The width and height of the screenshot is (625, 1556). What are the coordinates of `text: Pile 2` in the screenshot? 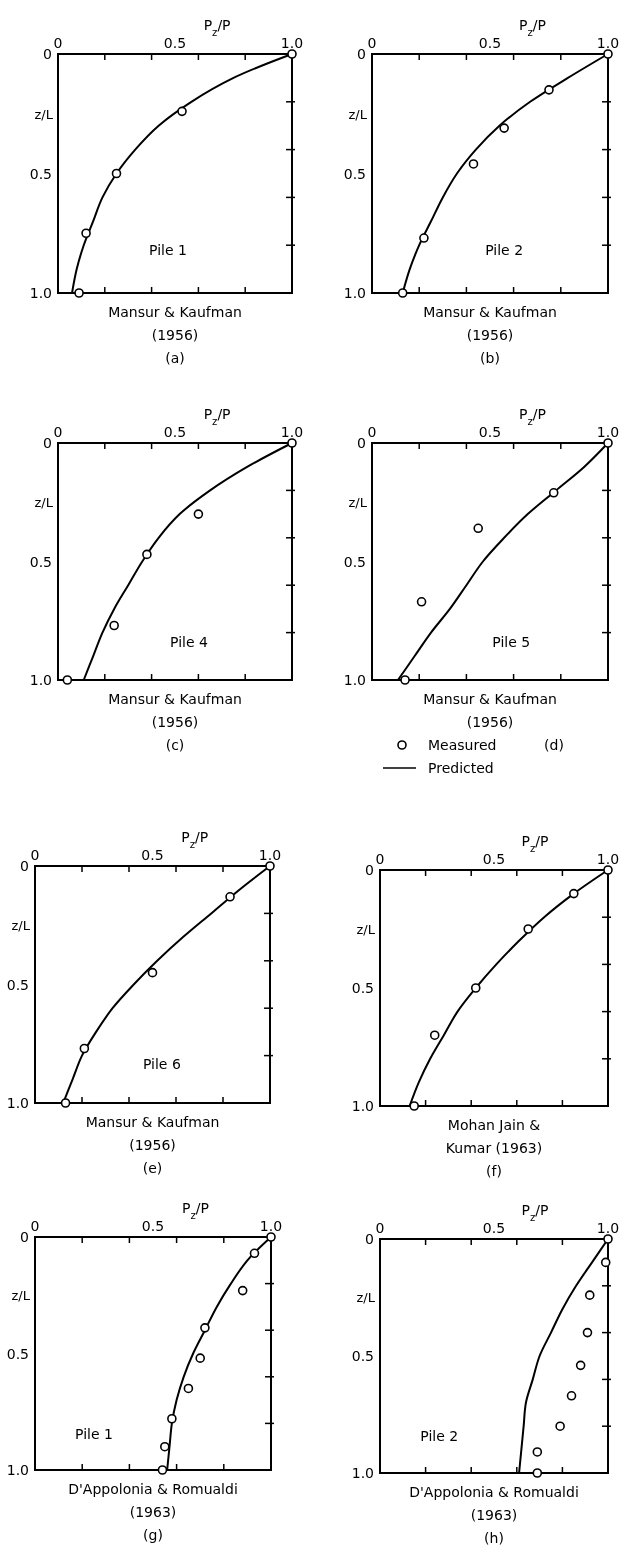 It's located at (439, 1435).